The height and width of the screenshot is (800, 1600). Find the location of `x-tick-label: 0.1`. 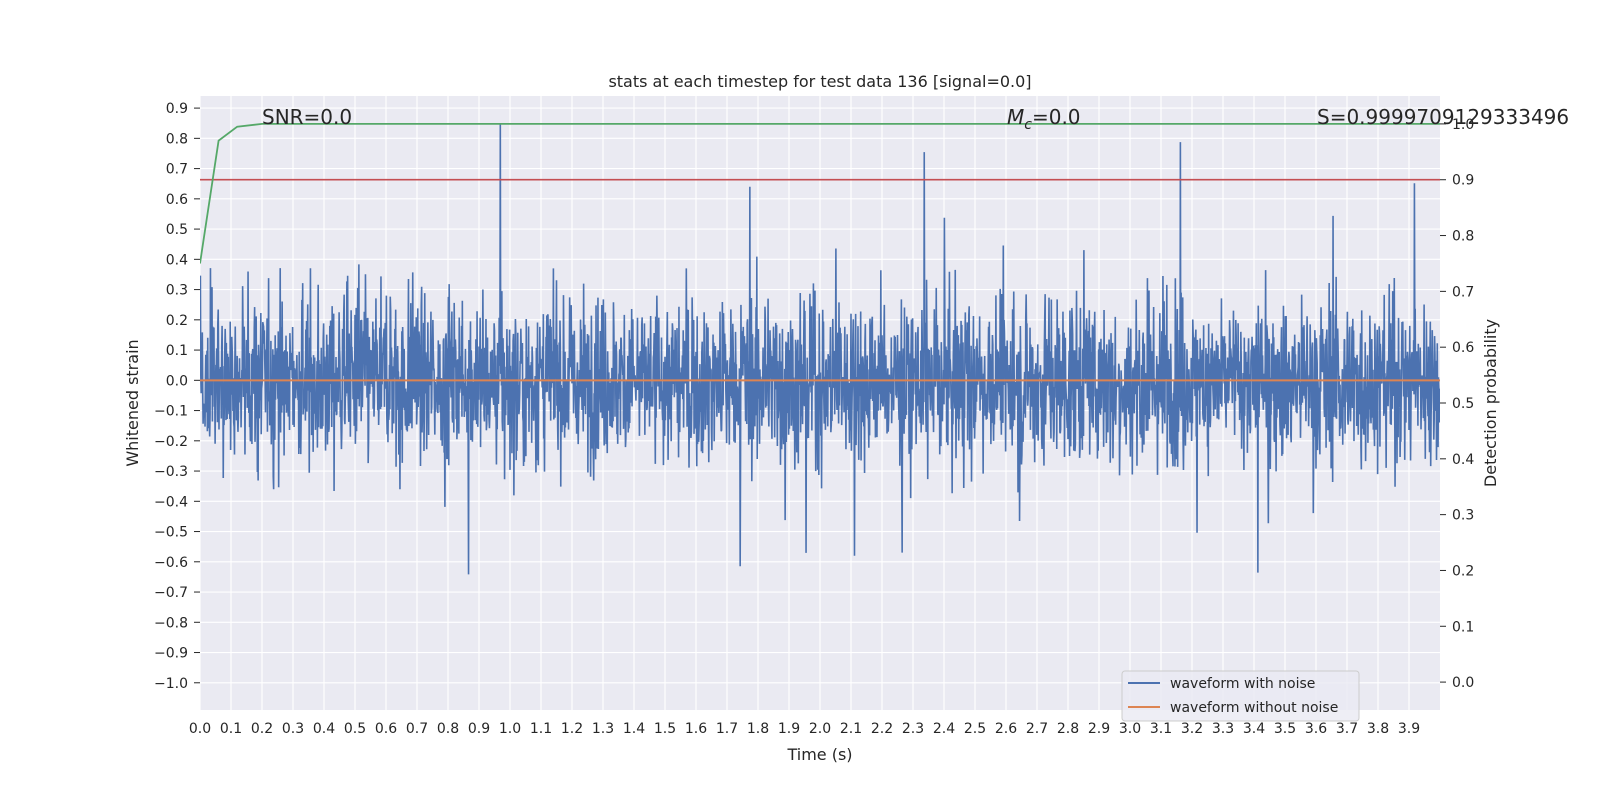

x-tick-label: 0.1 is located at coordinates (231, 729).